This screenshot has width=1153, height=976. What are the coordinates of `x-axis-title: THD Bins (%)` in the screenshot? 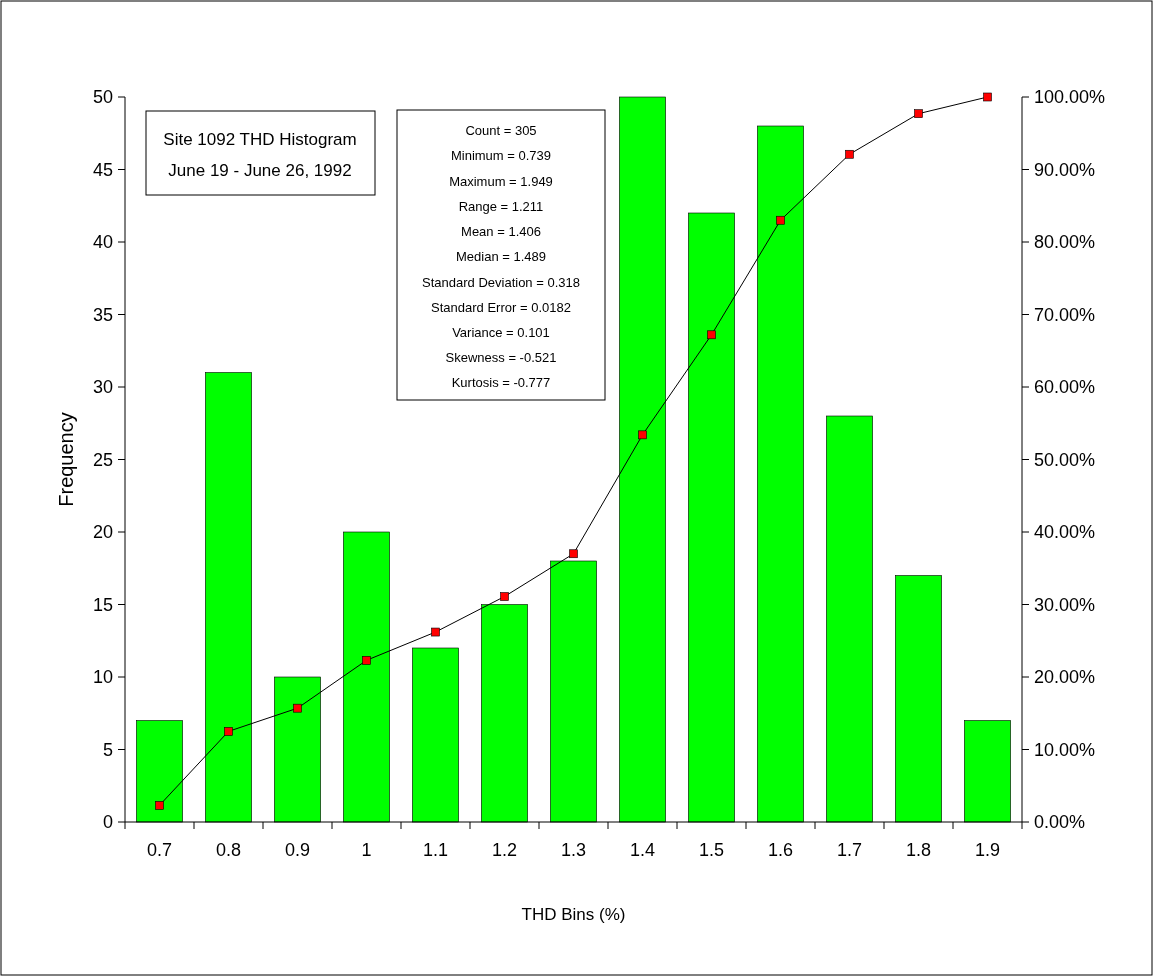 It's located at (573, 914).